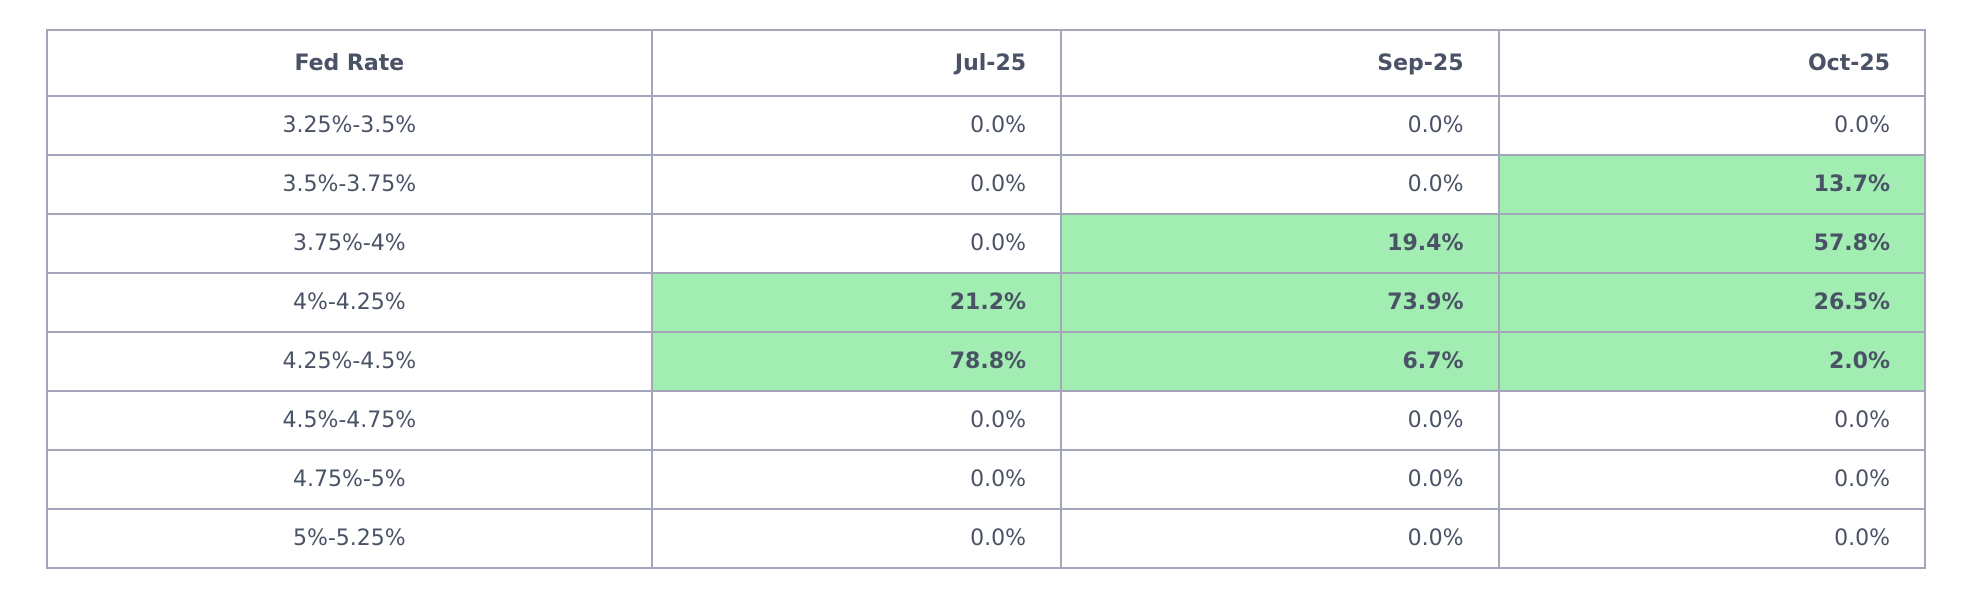  What do you see at coordinates (1712, 184) in the screenshot?
I see `probability-cell: 13.7%` at bounding box center [1712, 184].